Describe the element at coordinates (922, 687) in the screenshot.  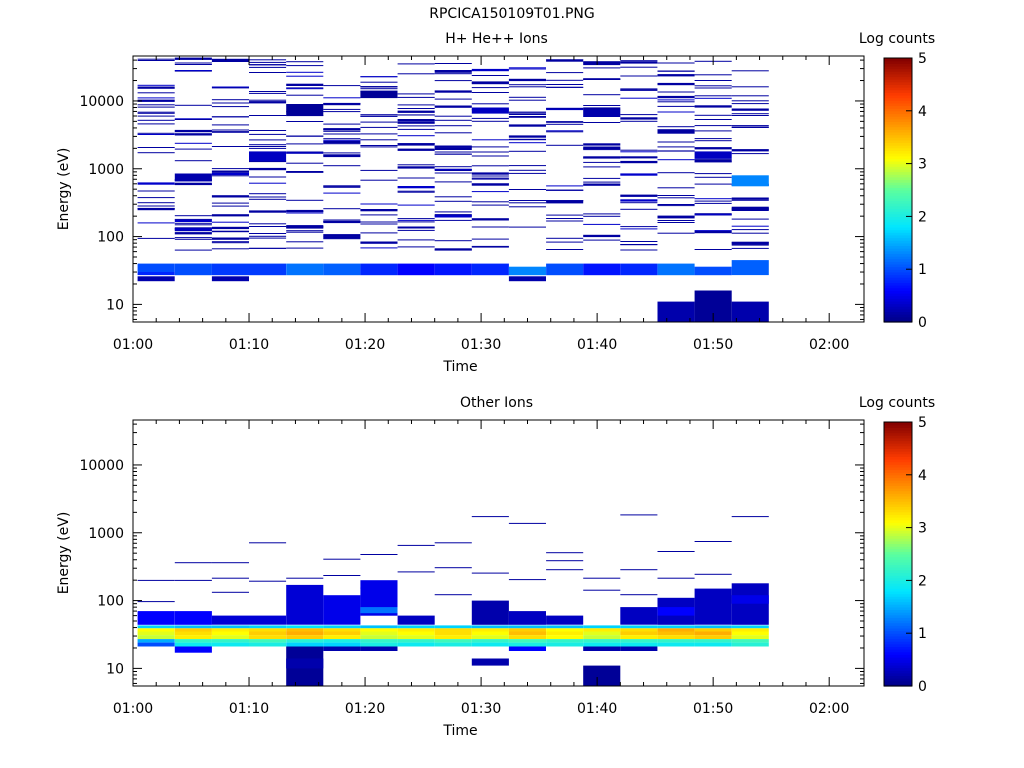
I see `colorbar-tick-label: 0` at that location.